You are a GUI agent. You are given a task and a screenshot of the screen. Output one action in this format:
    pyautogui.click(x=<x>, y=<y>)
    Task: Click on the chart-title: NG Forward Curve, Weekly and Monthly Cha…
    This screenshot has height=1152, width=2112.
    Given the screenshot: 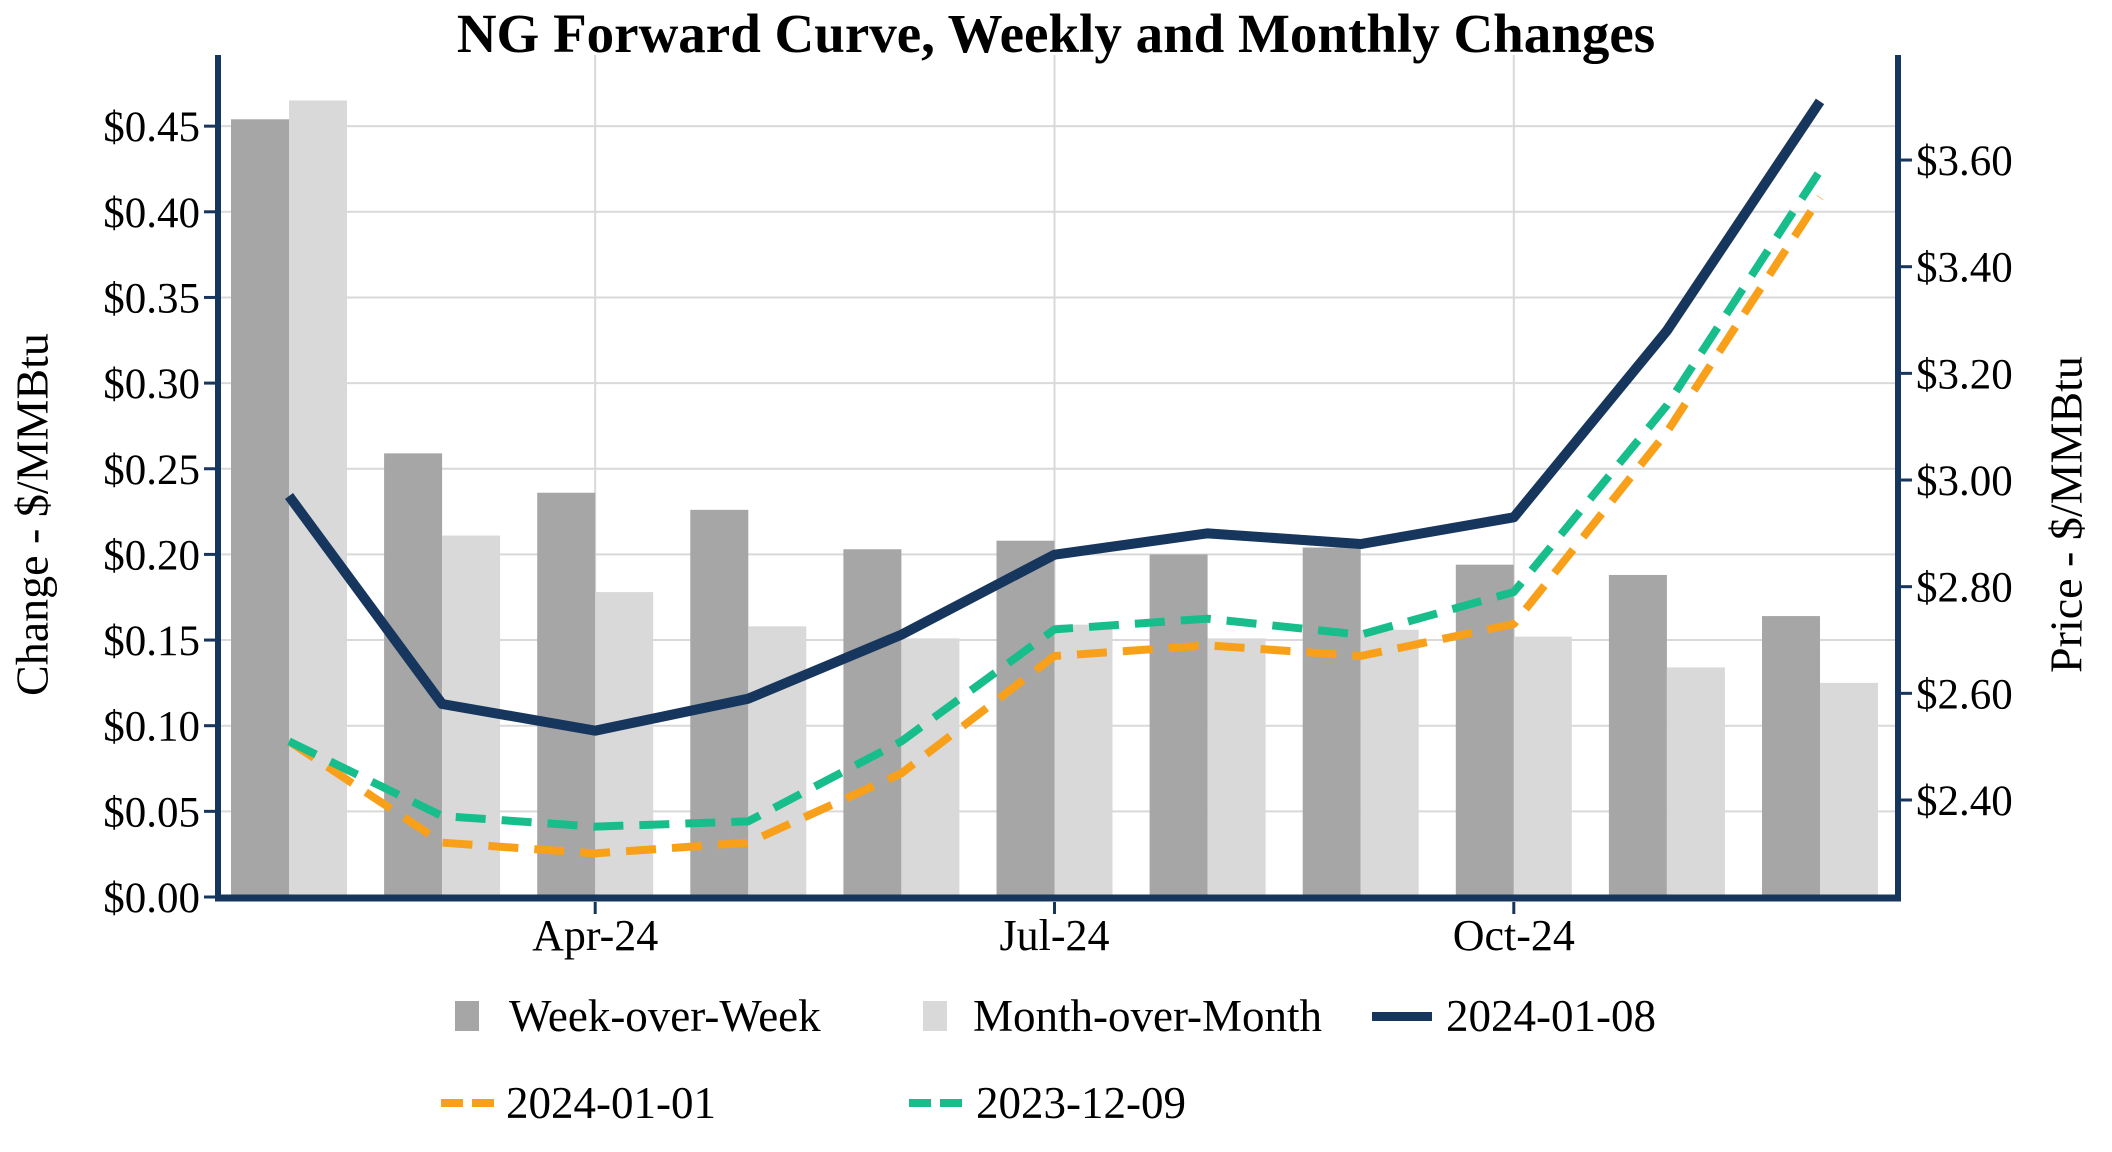 What is the action you would take?
    pyautogui.click(x=1056, y=33)
    